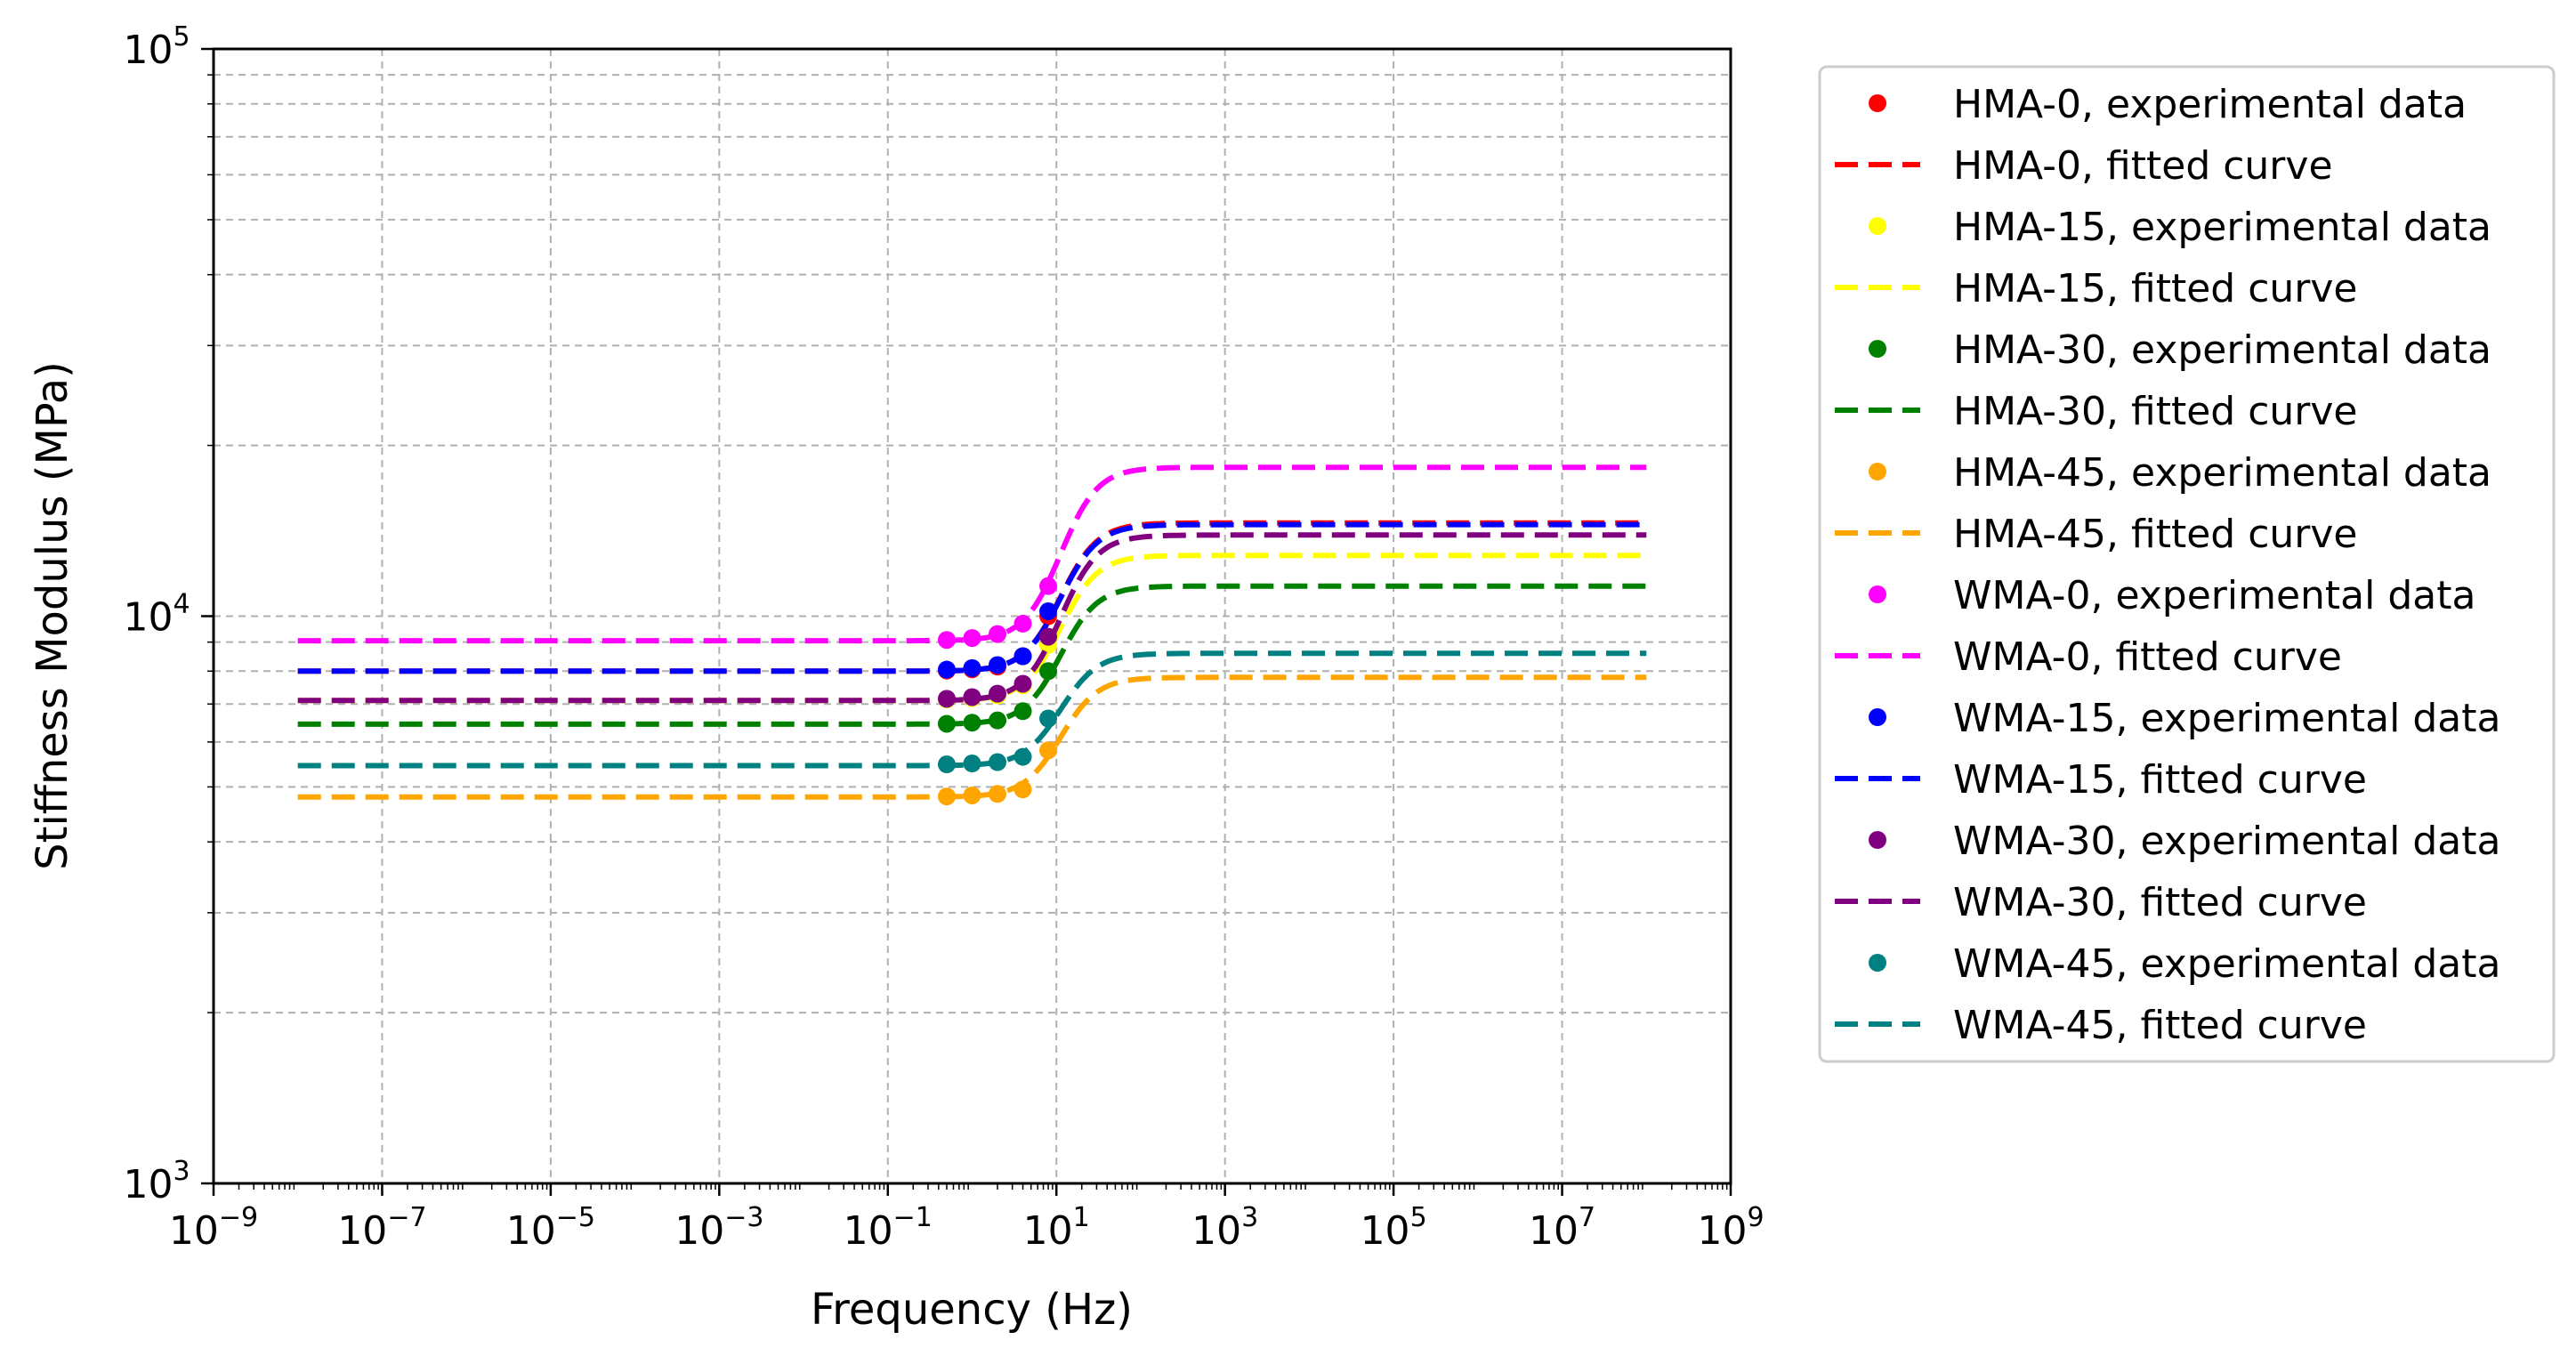 Image resolution: width=2576 pixels, height=1356 pixels. What do you see at coordinates (2226, 718) in the screenshot?
I see `legend-label: WMA-15, experimental data` at bounding box center [2226, 718].